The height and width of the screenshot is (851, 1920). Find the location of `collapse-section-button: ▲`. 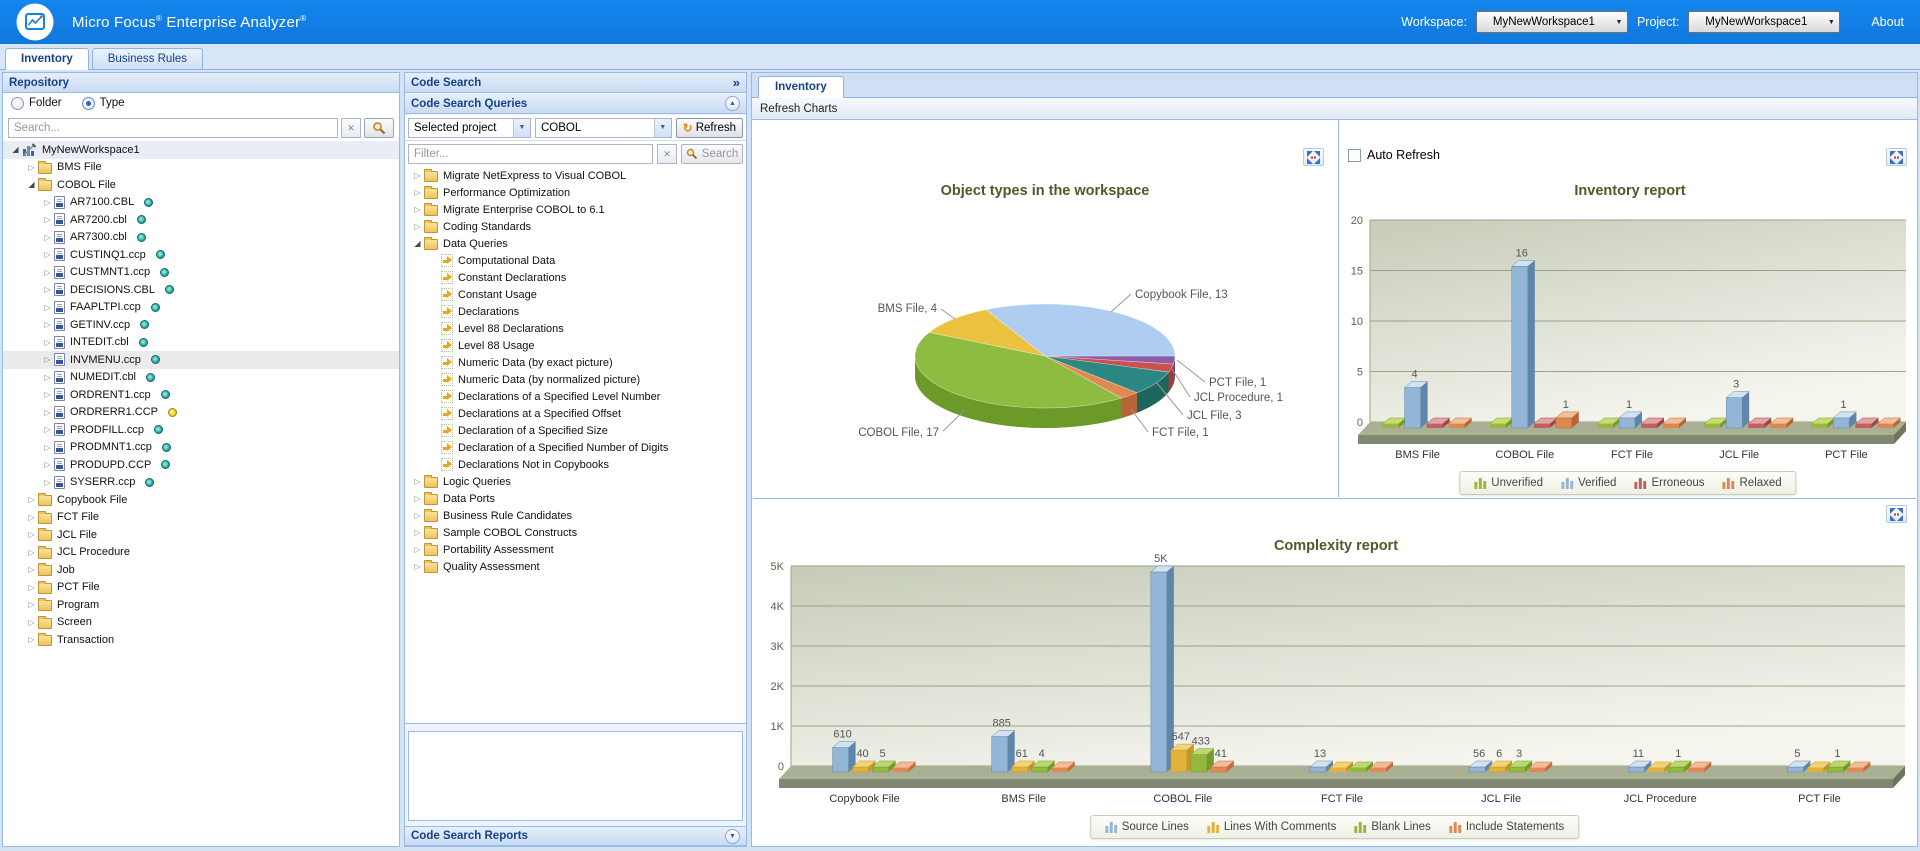

collapse-section-button: ▲ is located at coordinates (732, 103).